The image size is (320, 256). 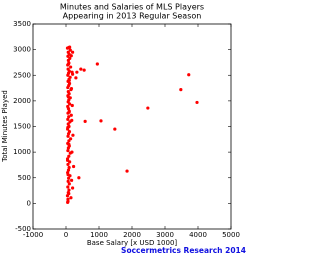 I want to click on annotation: Soccermetrics Research 2014, so click(x=183, y=250).